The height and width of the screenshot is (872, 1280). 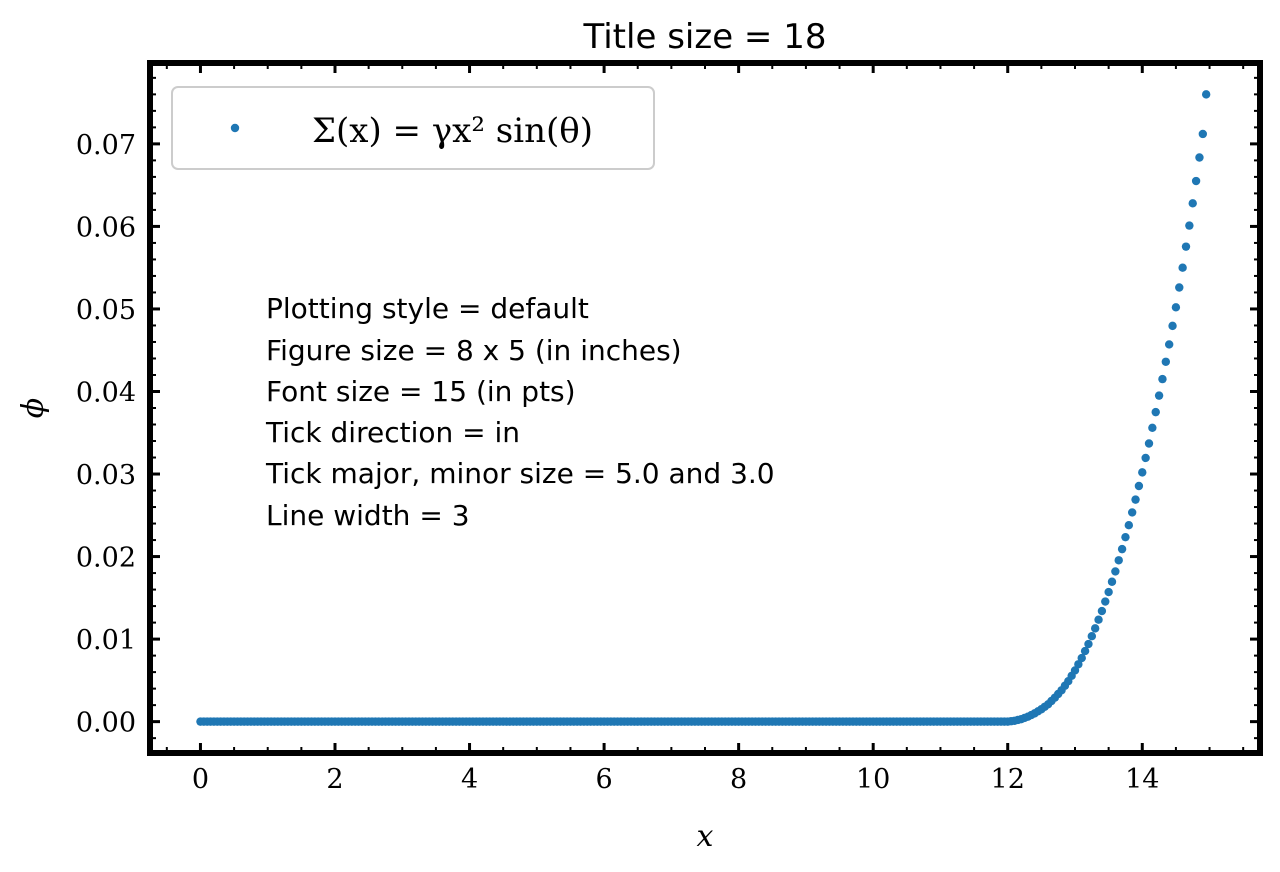 I want to click on y-tick-label: 0.07, so click(x=106, y=145).